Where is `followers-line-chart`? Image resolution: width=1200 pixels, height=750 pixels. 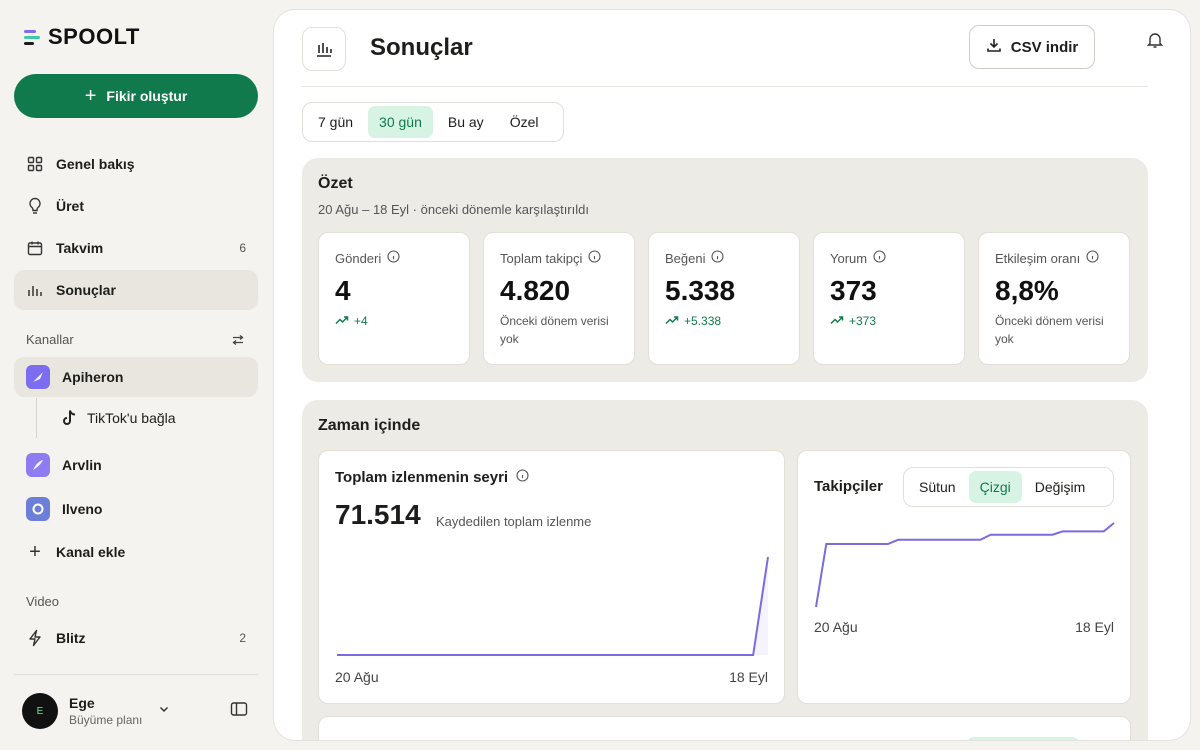 followers-line-chart is located at coordinates (965, 565).